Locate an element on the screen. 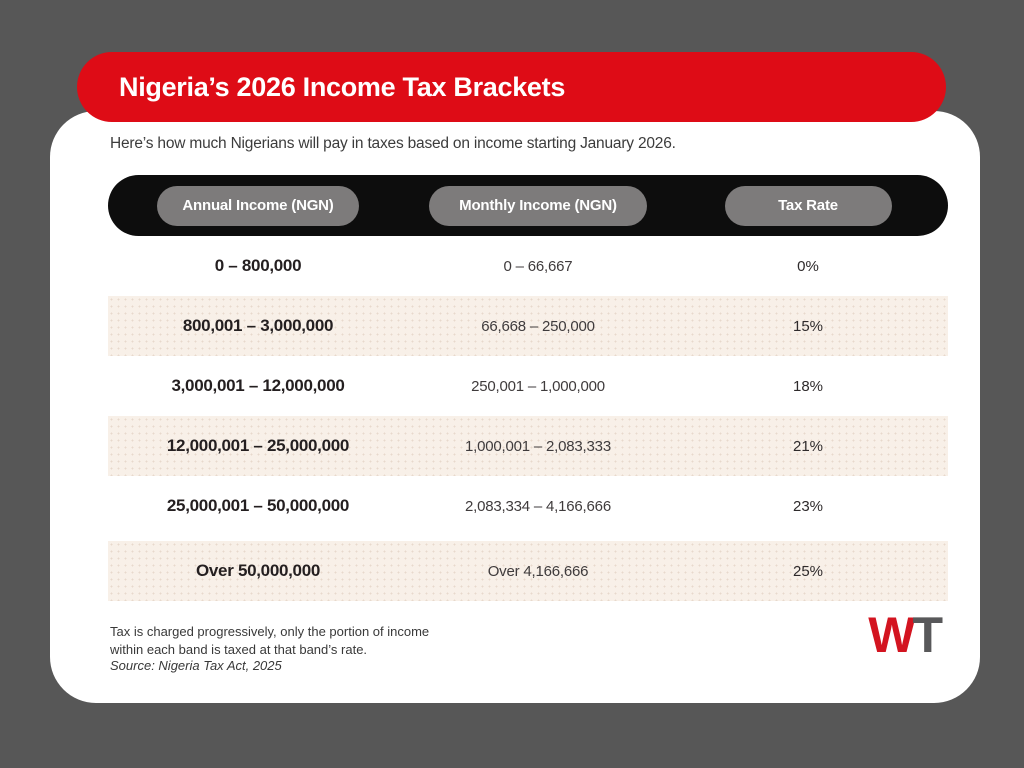 The width and height of the screenshot is (1024, 768). cell-annual: 3,000,001 – 12,000,000 is located at coordinates (258, 385).